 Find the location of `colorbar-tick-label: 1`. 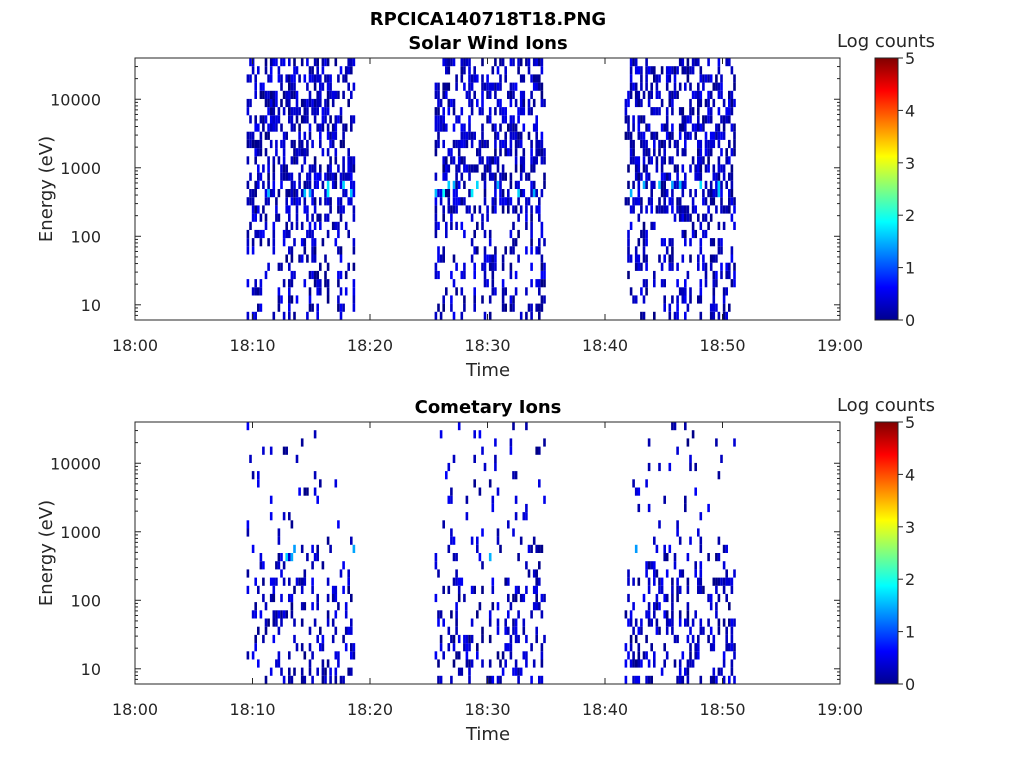

colorbar-tick-label: 1 is located at coordinates (910, 632).